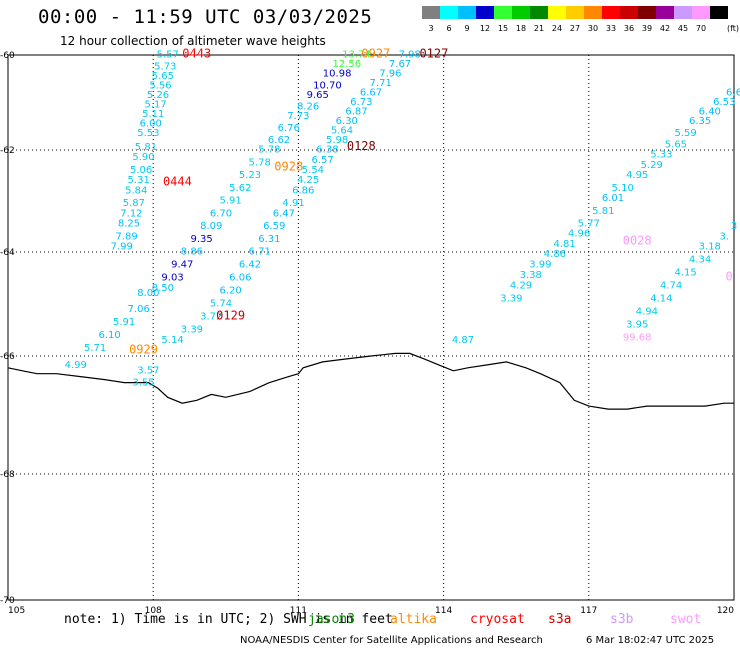 This screenshot has width=740, height=650. What do you see at coordinates (274, 226) in the screenshot?
I see `wave-height-value: 6.59` at bounding box center [274, 226].